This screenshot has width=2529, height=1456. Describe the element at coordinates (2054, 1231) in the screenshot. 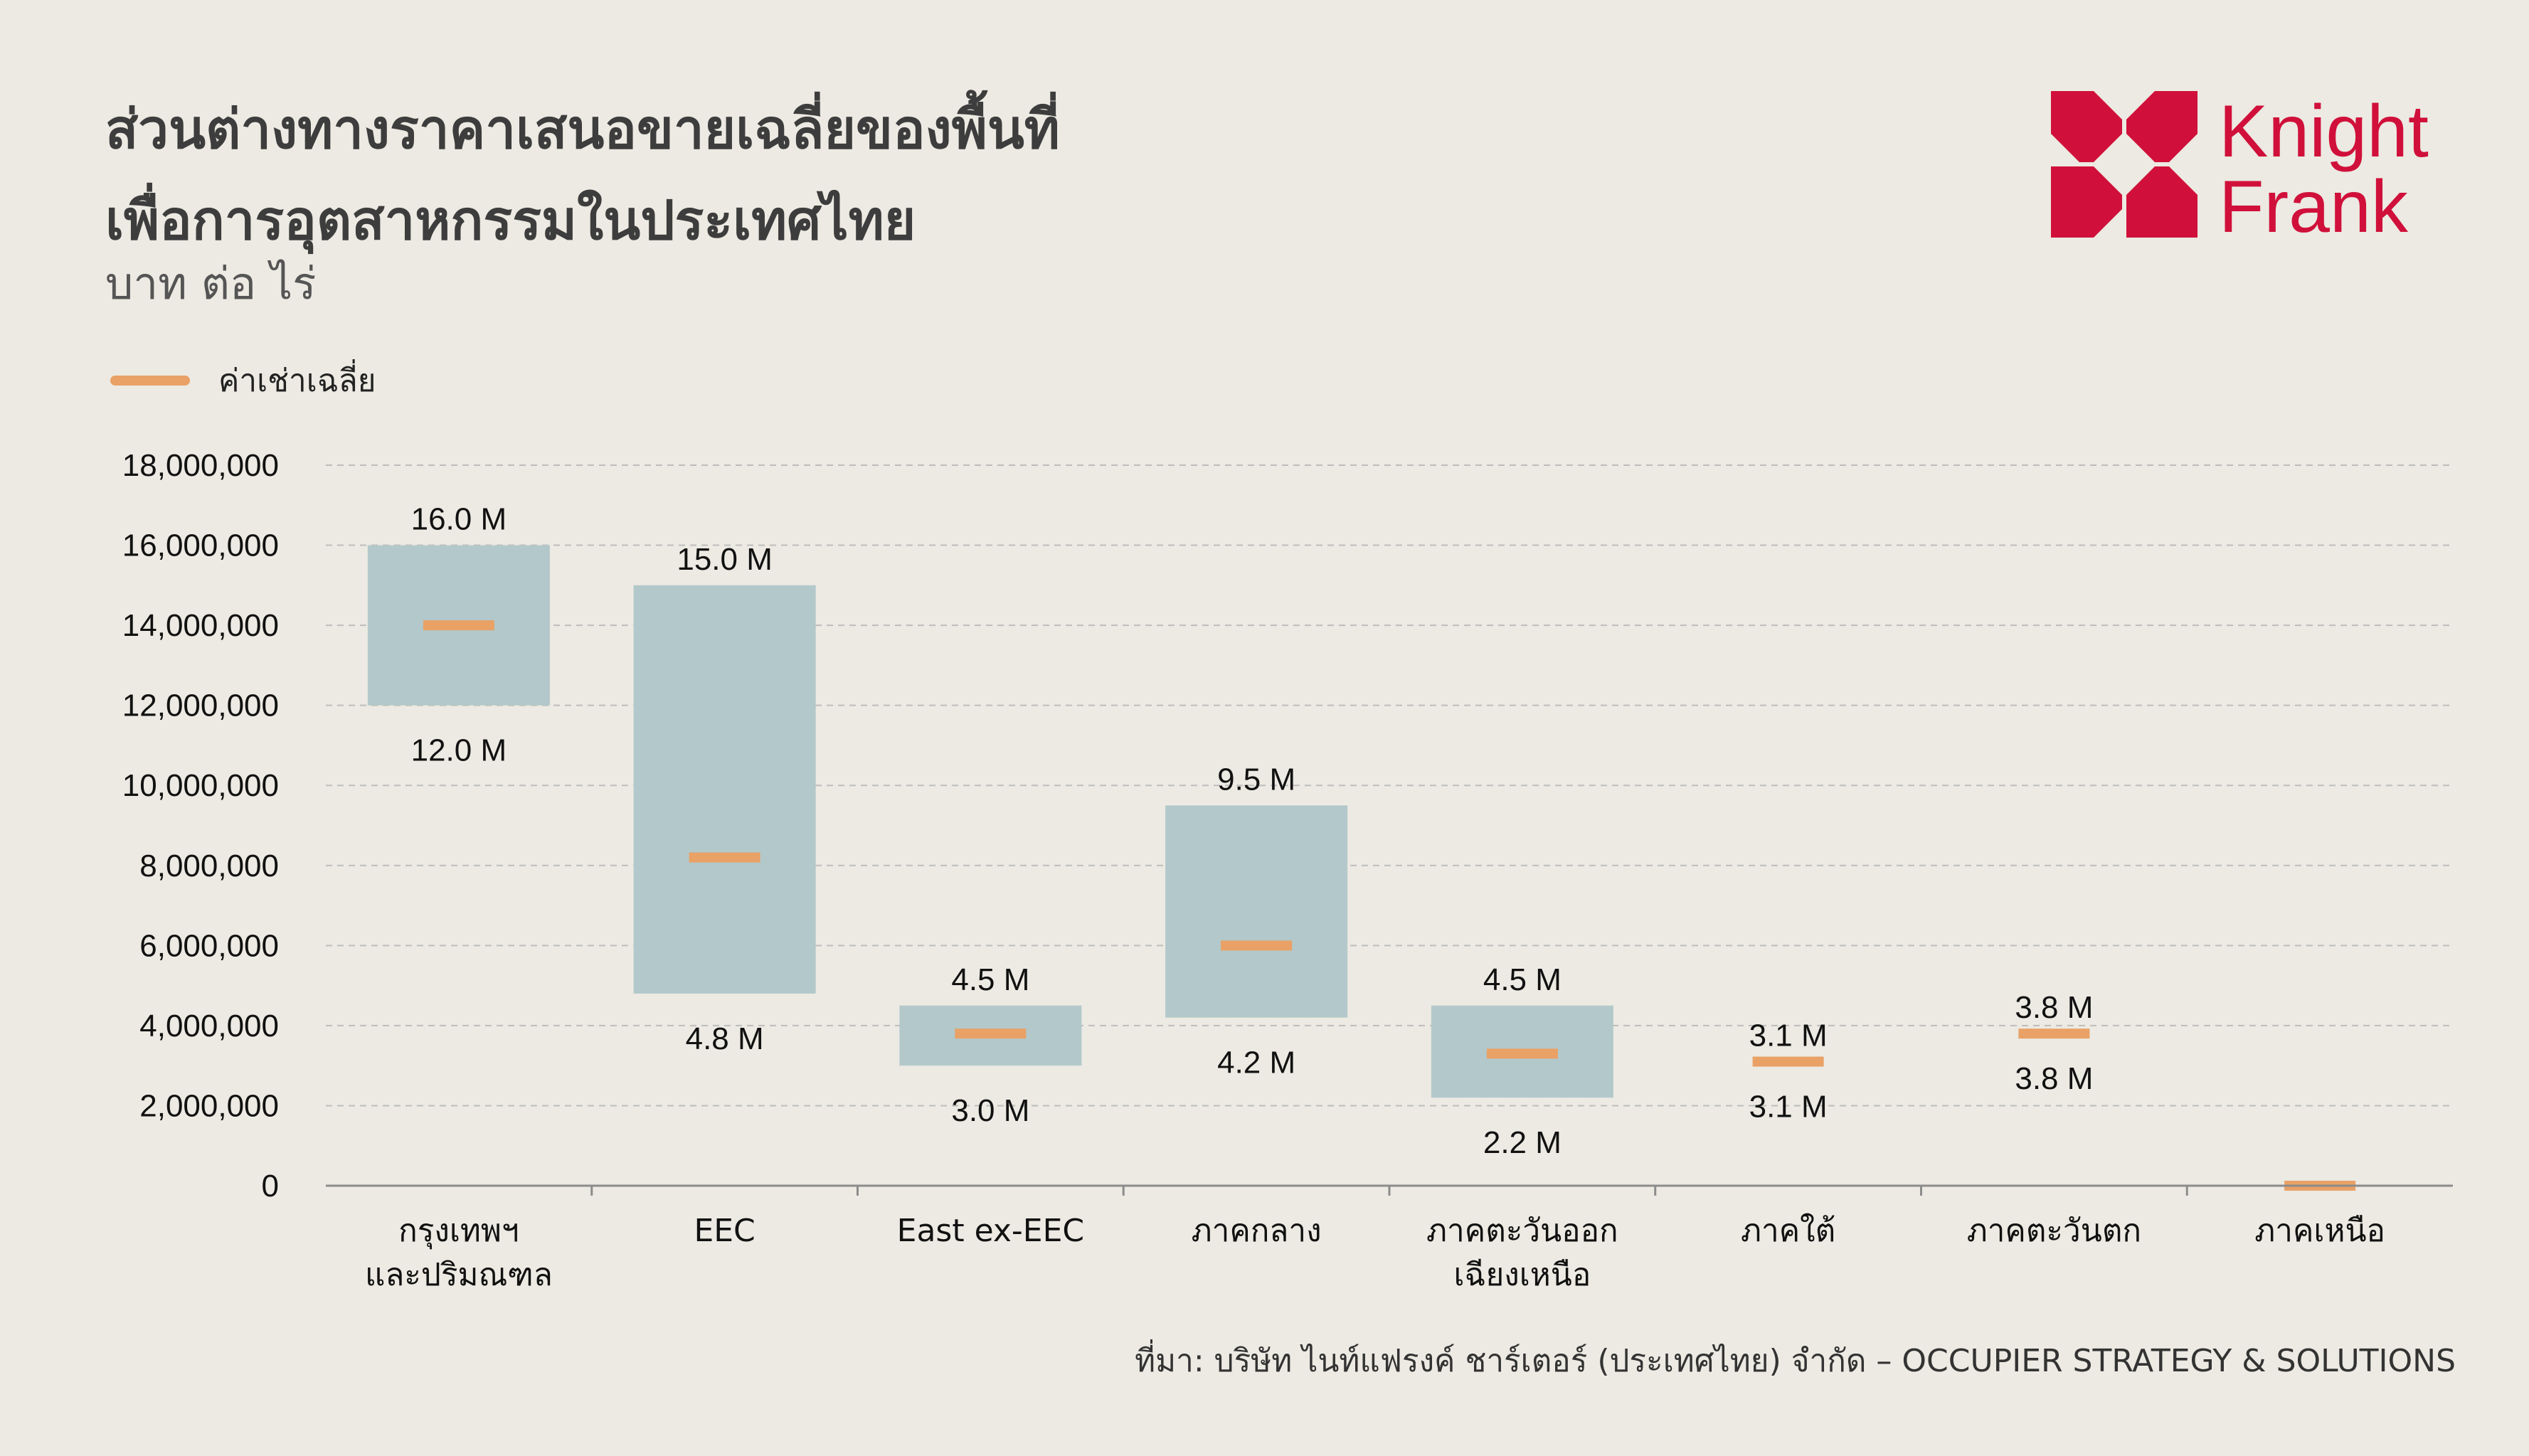

I see `category-label: ภาคตะวันตก` at that location.